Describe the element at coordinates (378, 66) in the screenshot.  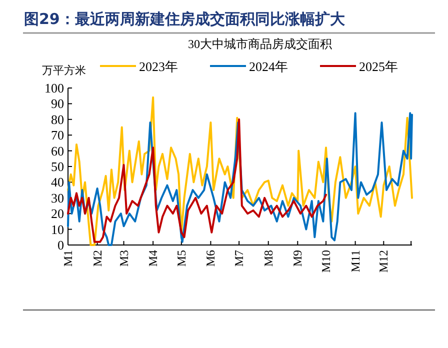
I see `legend-label: 2025年` at that location.